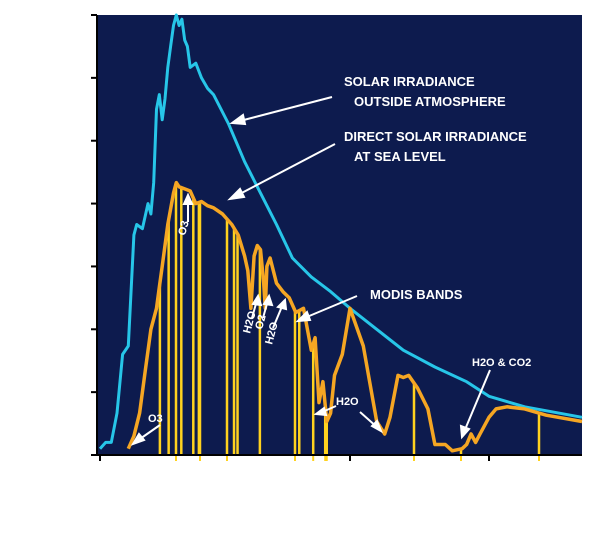 The image size is (600, 545). Describe the element at coordinates (238, 119) in the screenshot. I see `arrow-outside-head` at that location.